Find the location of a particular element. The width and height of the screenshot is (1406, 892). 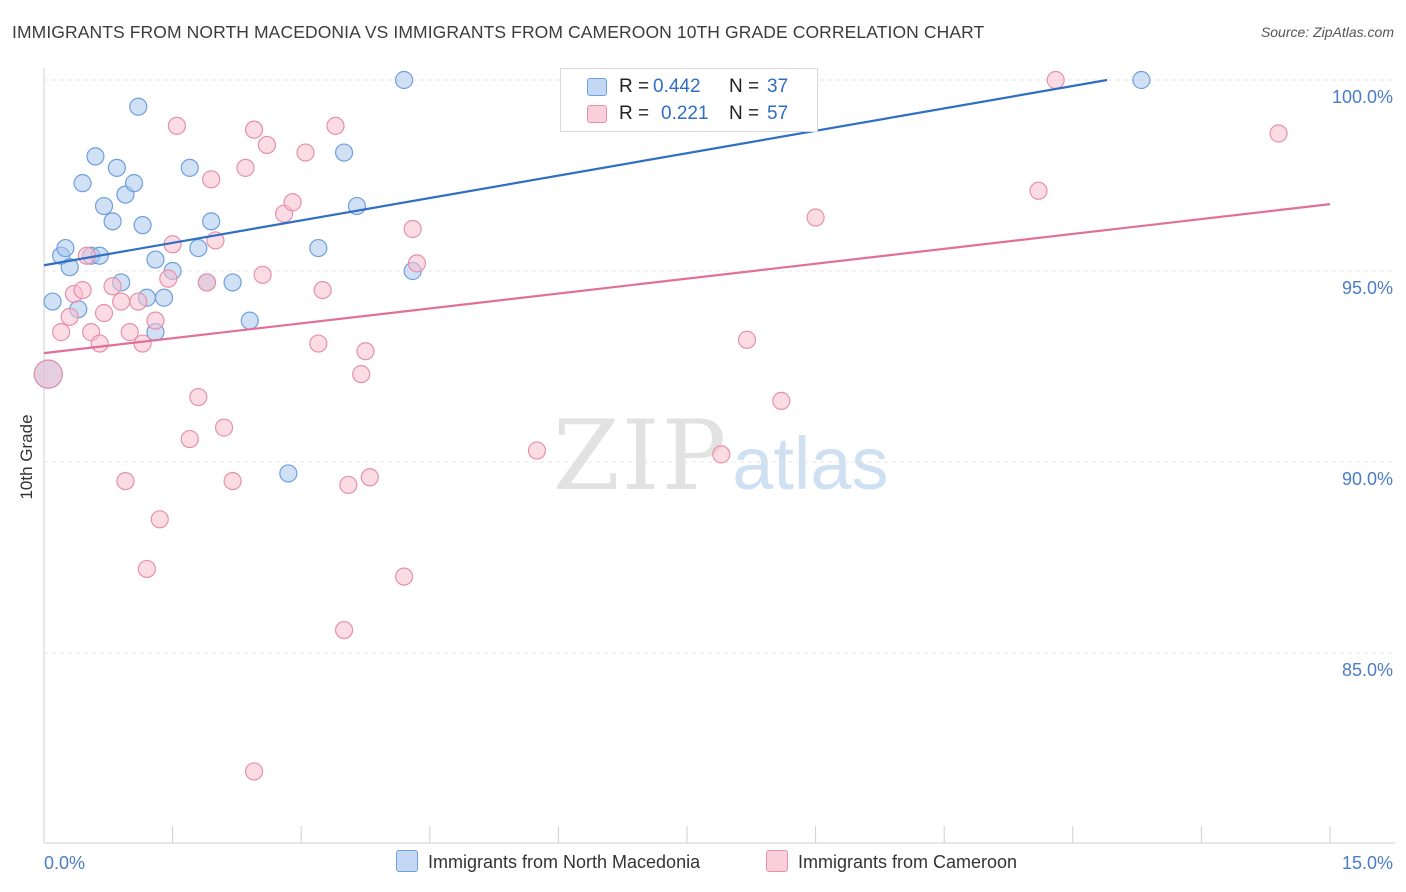

legend-r-value: 0.221 is located at coordinates (685, 113).